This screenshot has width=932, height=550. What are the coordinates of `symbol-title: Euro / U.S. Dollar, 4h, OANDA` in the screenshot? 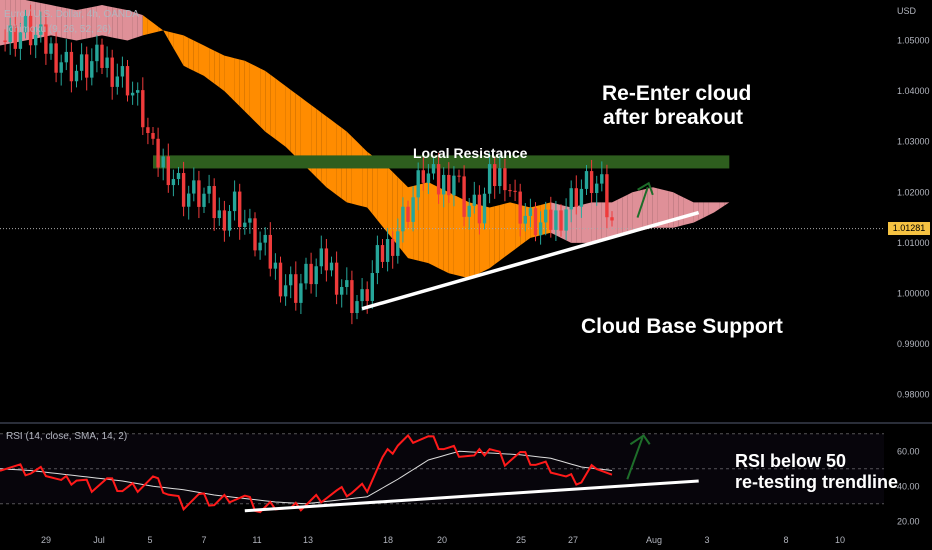 It's located at (72, 14).